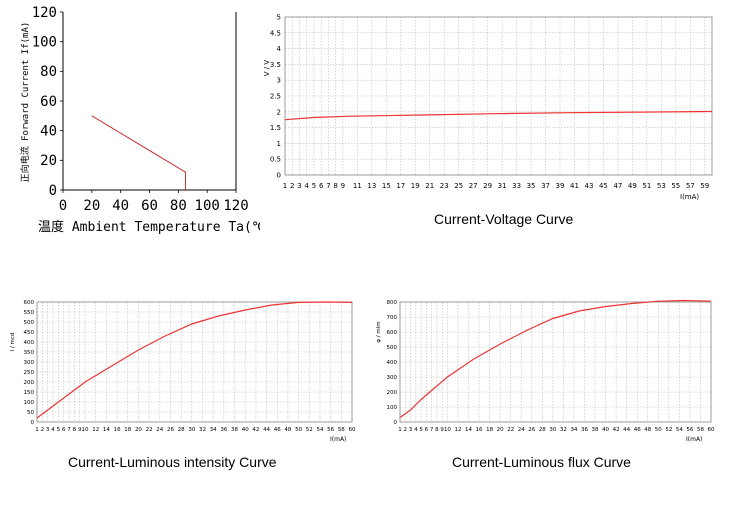  What do you see at coordinates (149, 101) in the screenshot?
I see `derating-axes` at bounding box center [149, 101].